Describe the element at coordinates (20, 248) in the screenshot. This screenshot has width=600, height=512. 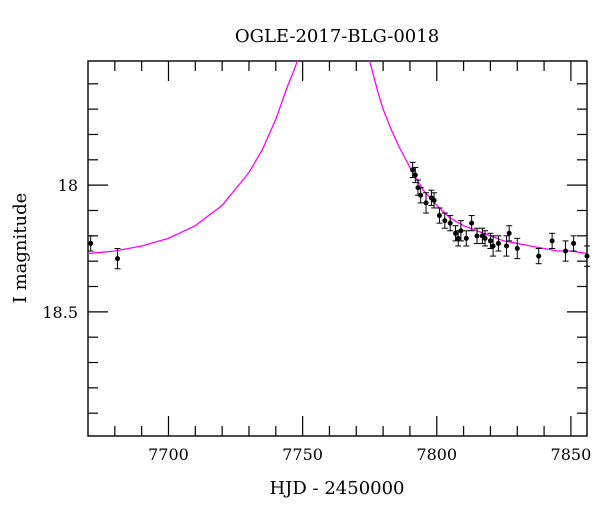
I see `y-axis-label: I magnitude` at that location.